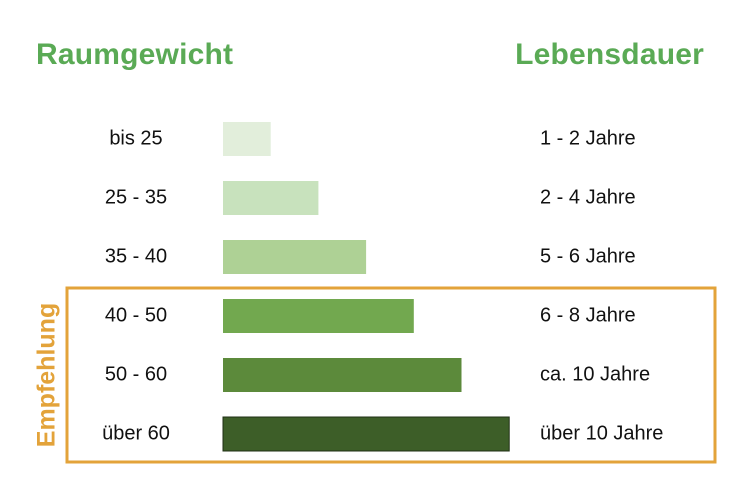  Describe the element at coordinates (47, 375) in the screenshot. I see `recommendation-label: Empfehlung` at that location.